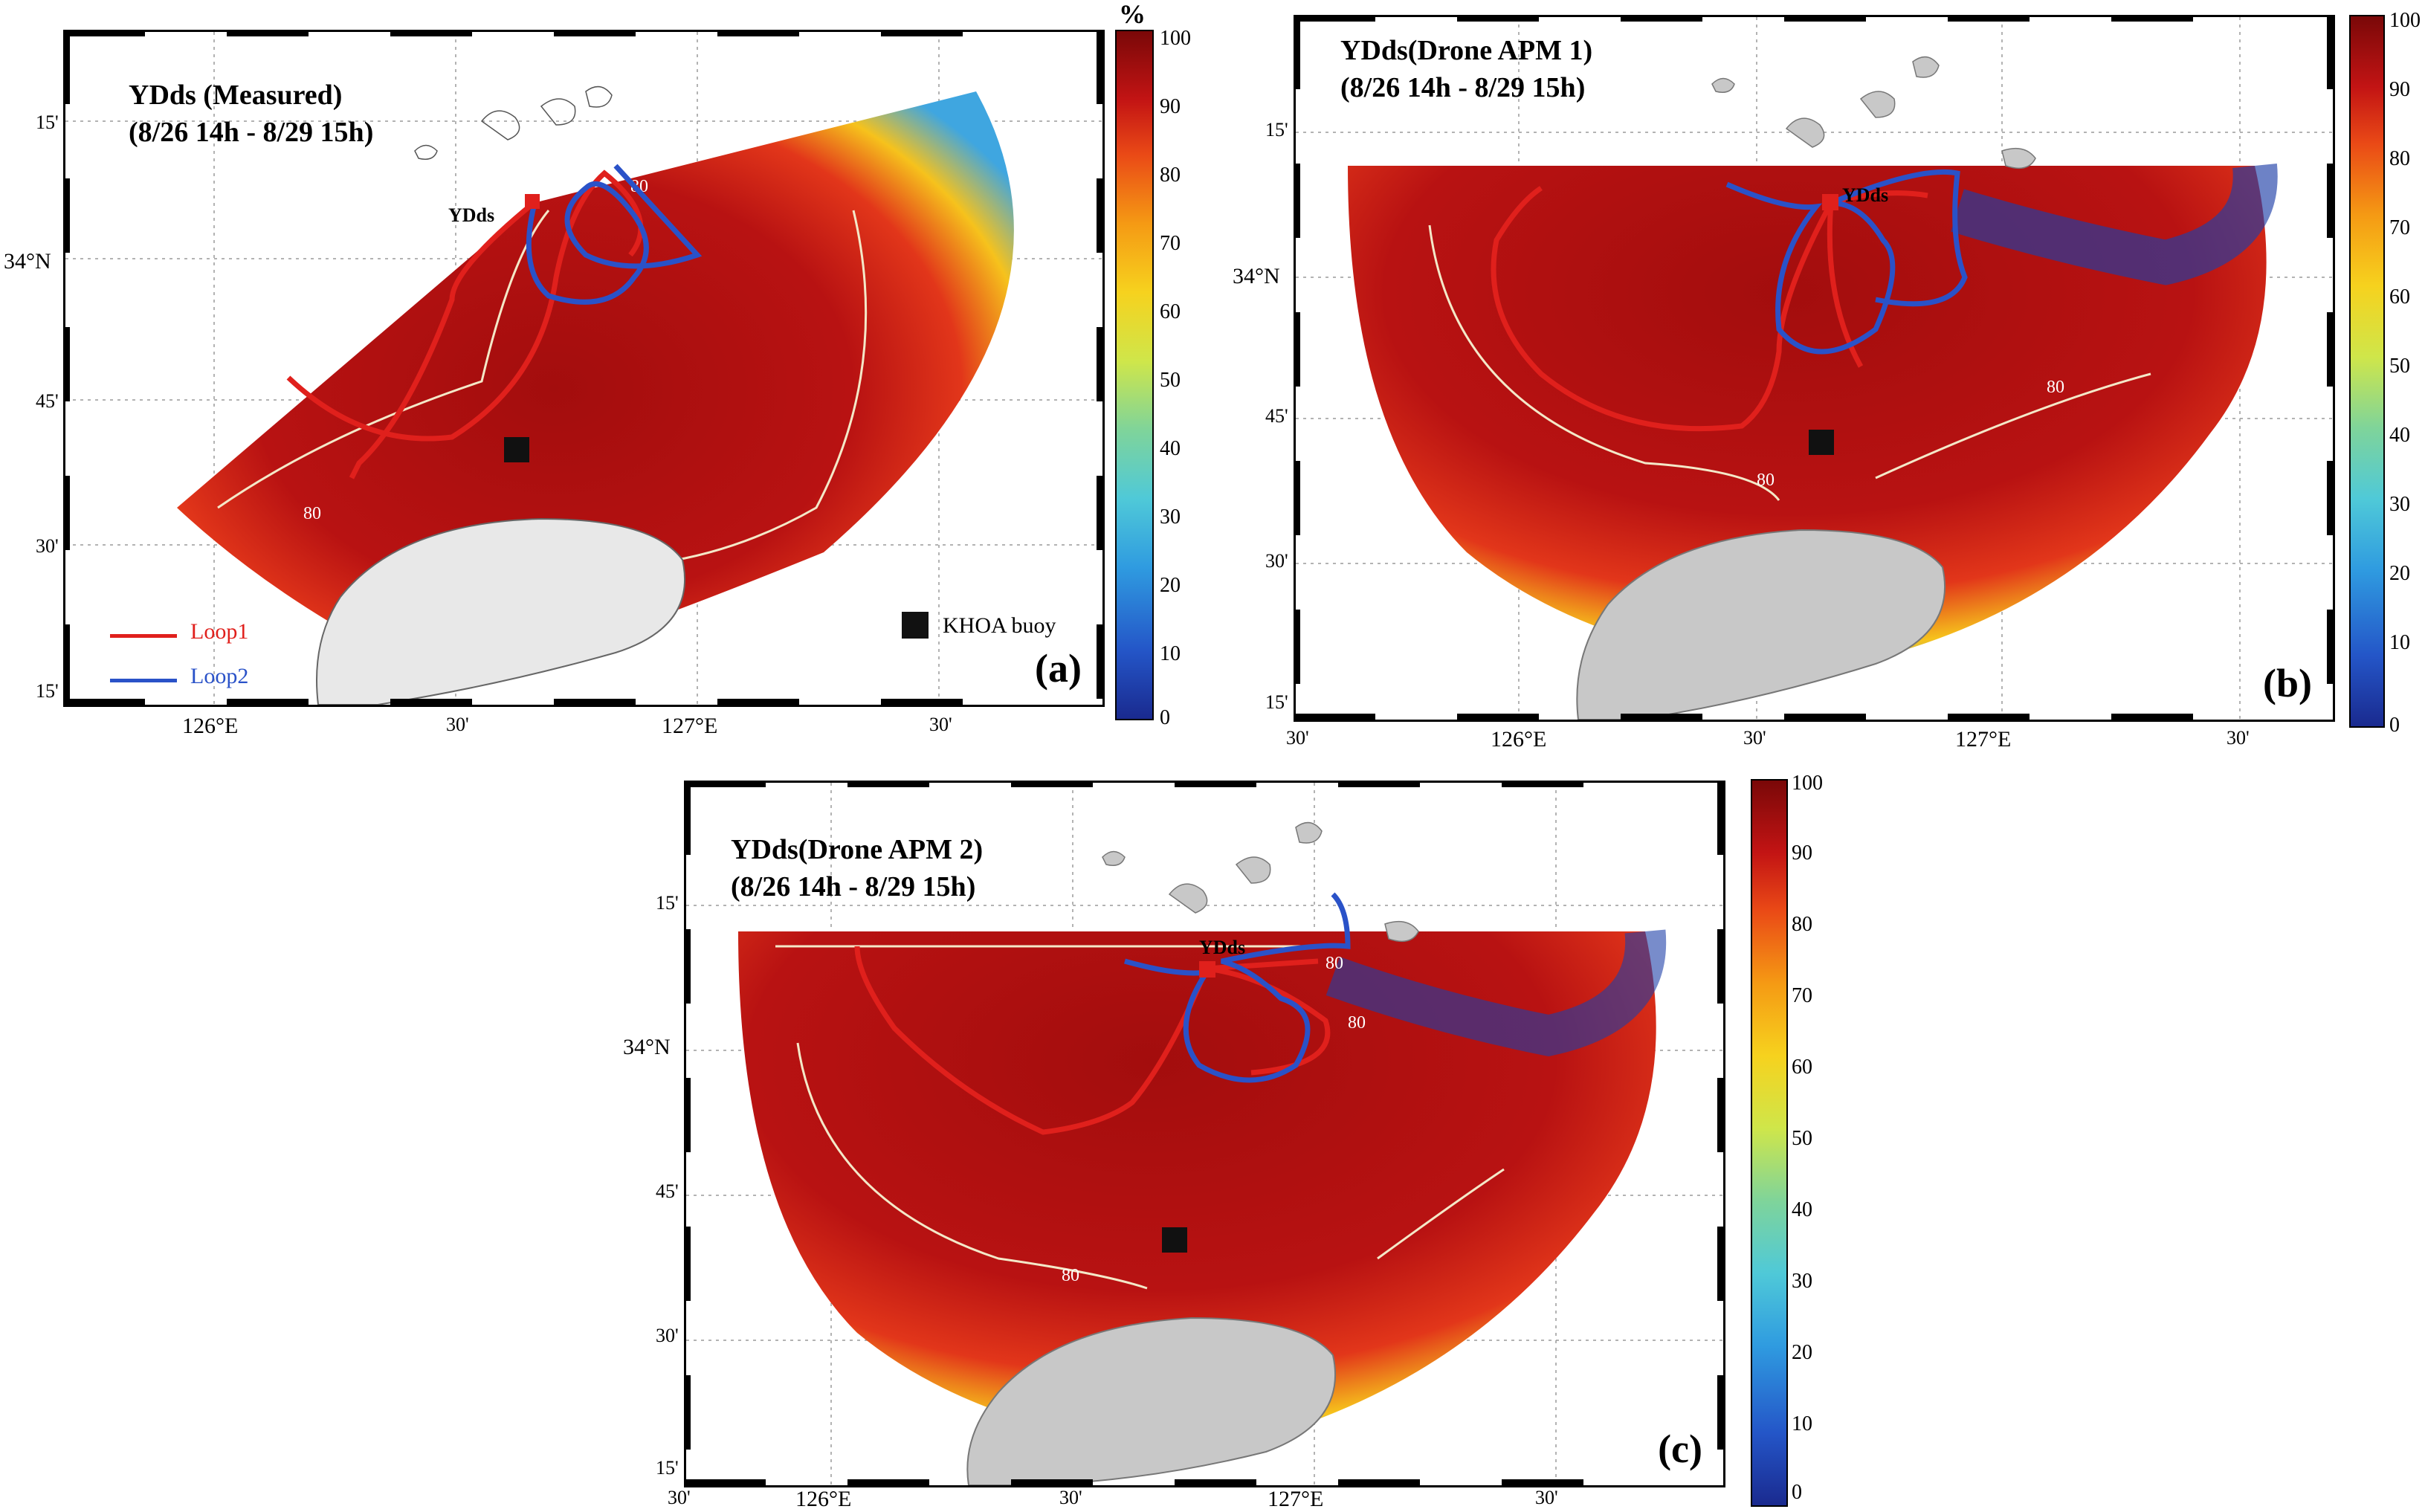  I want to click on loop1-track, so click(465, 324).